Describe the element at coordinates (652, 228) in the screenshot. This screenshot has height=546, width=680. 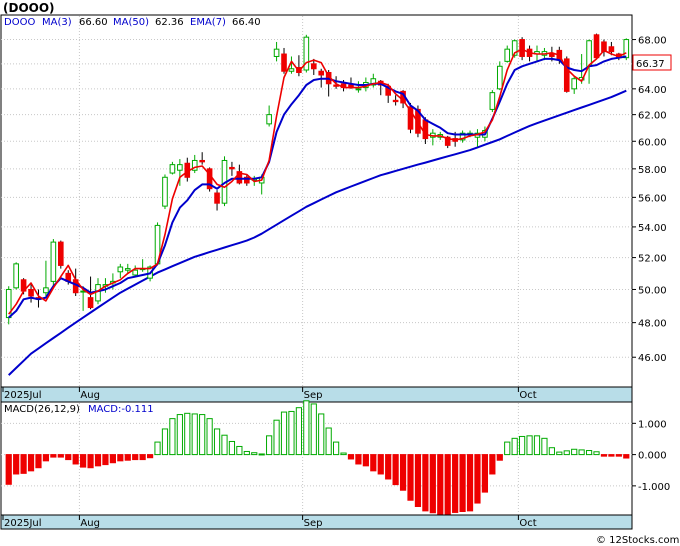
I see `price-tick-label: 54.00` at that location.